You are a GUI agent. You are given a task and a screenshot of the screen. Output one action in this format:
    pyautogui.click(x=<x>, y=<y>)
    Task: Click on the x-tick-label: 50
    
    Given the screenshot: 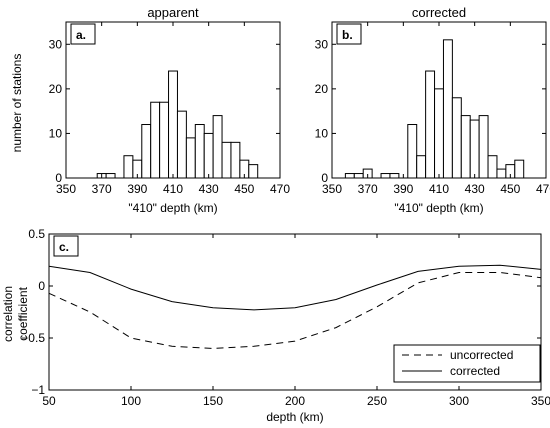 What is the action you would take?
    pyautogui.click(x=49, y=401)
    